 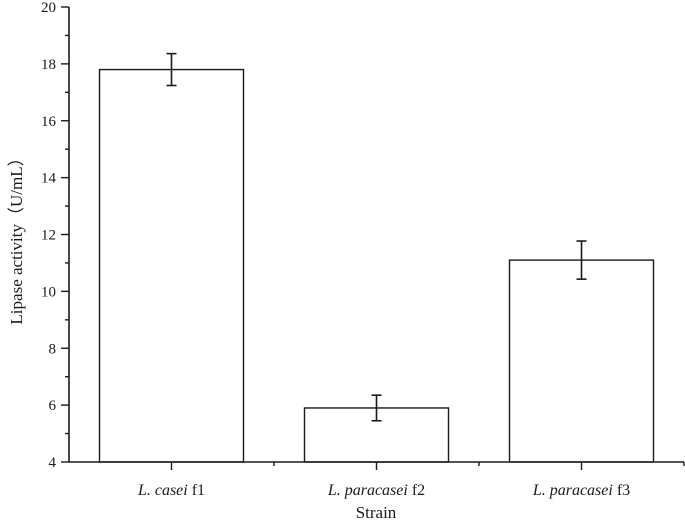 What do you see at coordinates (53, 349) in the screenshot?
I see `y-tick-label: 8` at bounding box center [53, 349].